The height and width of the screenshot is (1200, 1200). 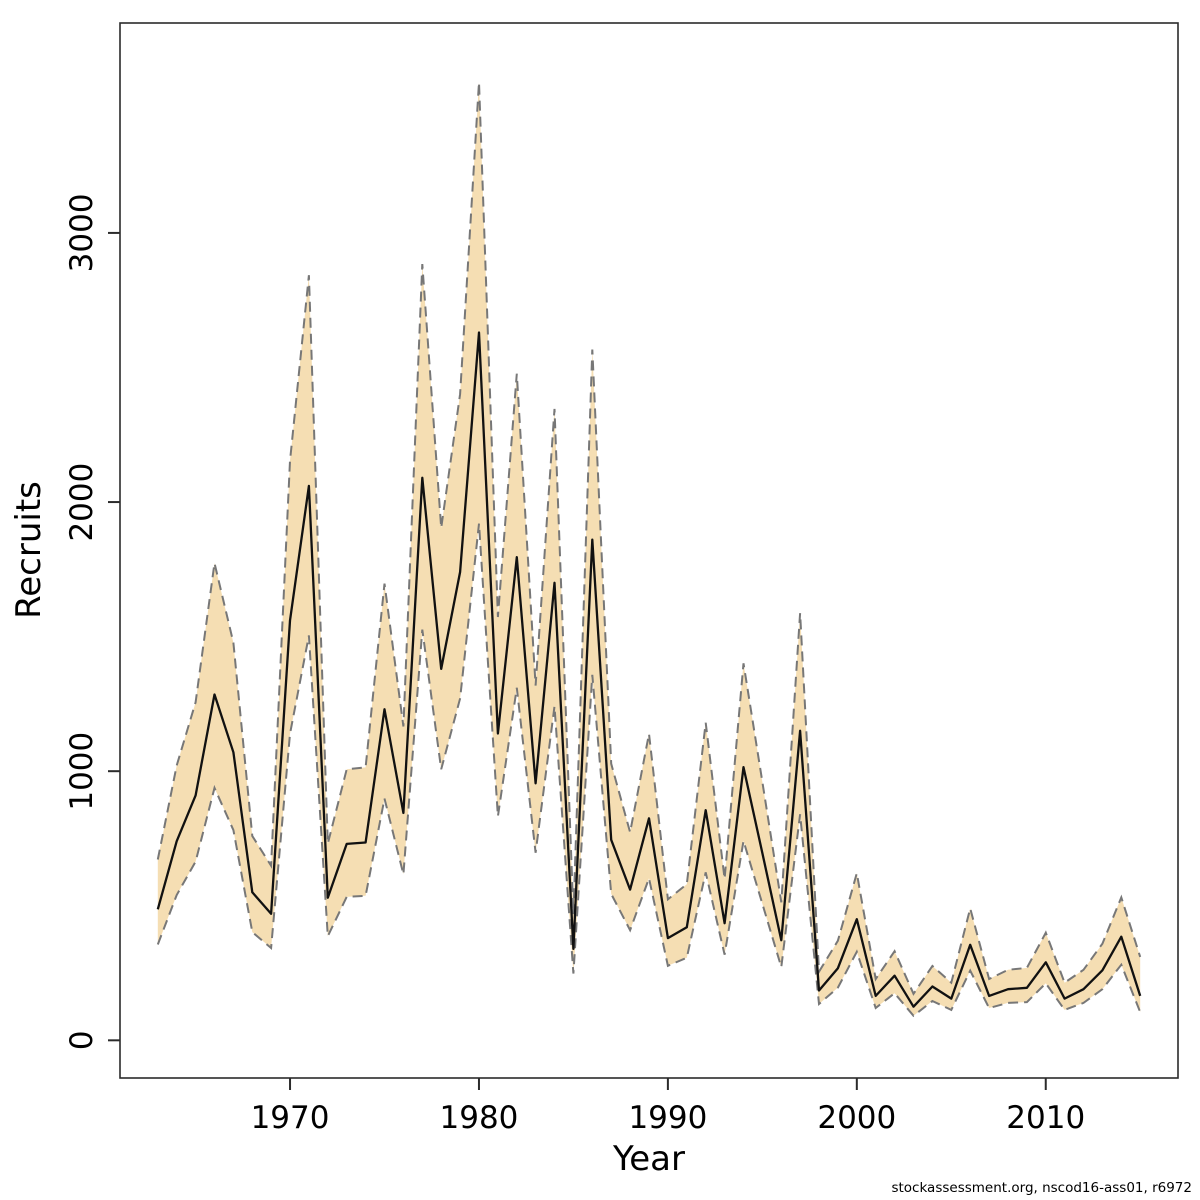 What do you see at coordinates (82, 232) in the screenshot?
I see `y-tick-label: 3000` at bounding box center [82, 232].